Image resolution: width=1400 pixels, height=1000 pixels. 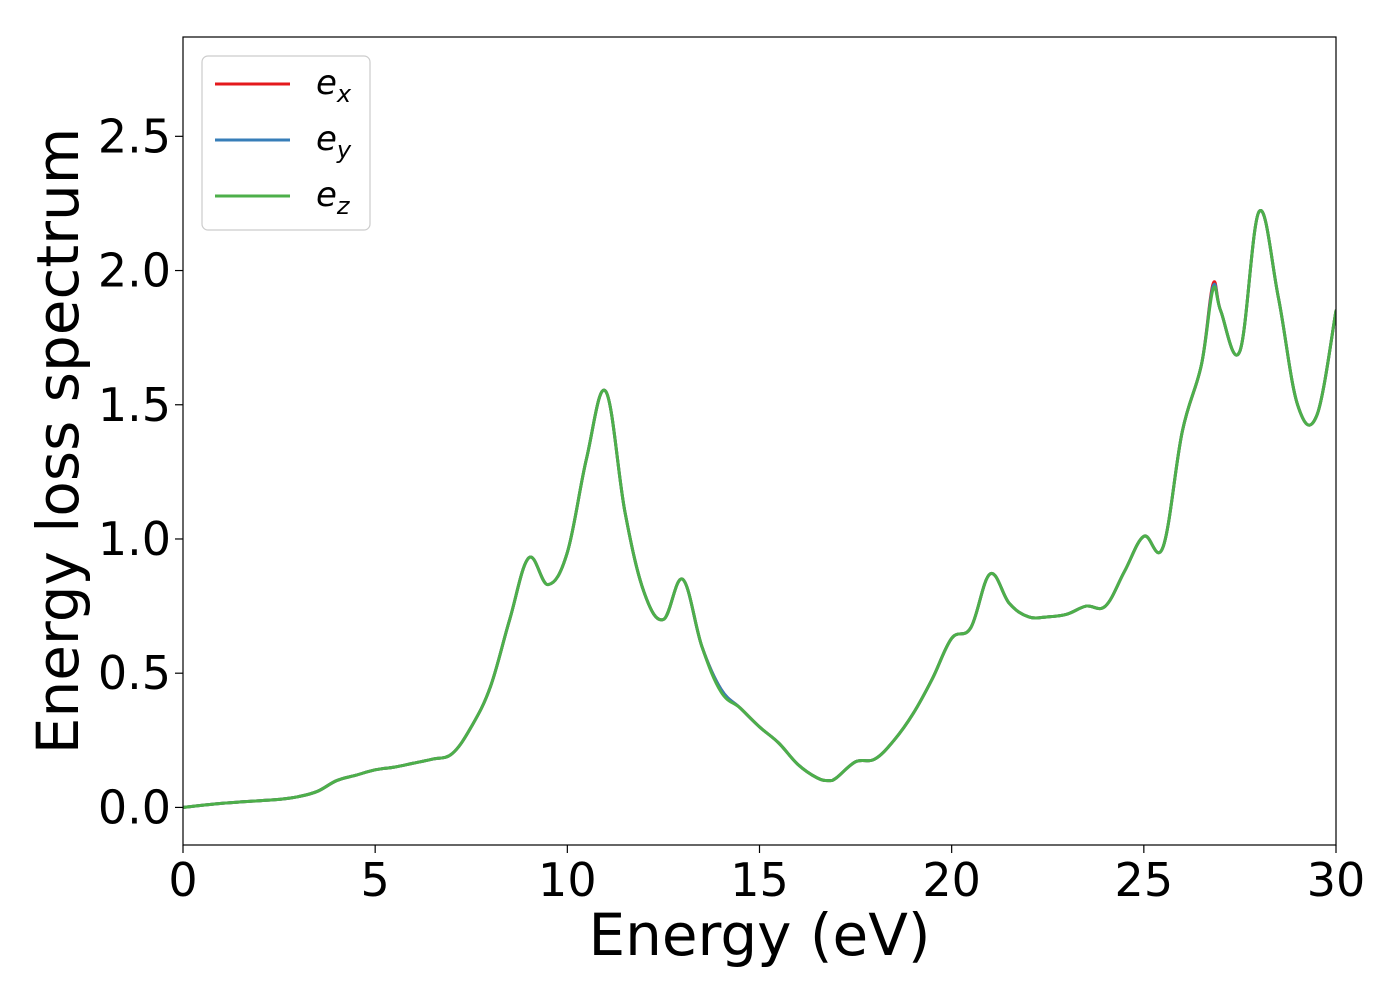 What do you see at coordinates (134, 405) in the screenshot?
I see `y-tick-label: 1.5` at bounding box center [134, 405].